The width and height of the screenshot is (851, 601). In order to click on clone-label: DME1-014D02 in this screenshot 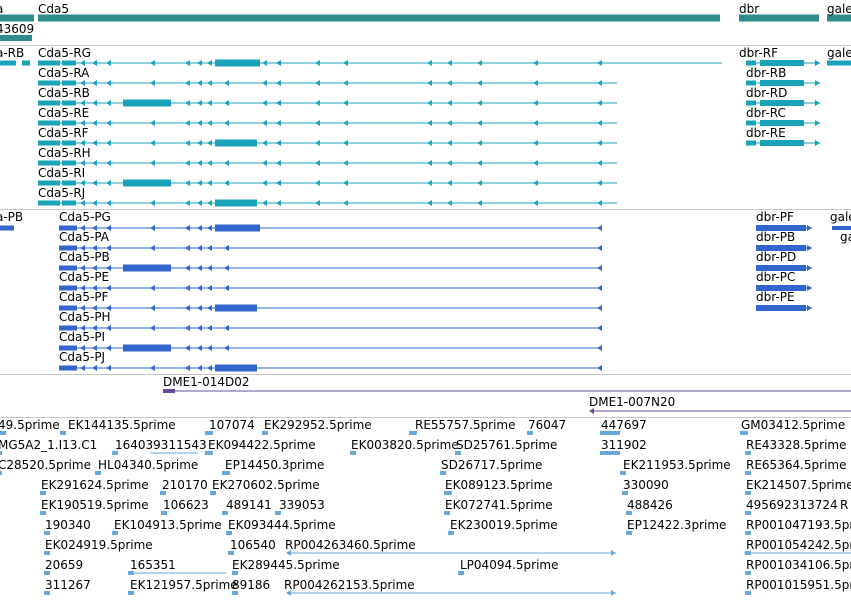, I will do `click(206, 382)`.